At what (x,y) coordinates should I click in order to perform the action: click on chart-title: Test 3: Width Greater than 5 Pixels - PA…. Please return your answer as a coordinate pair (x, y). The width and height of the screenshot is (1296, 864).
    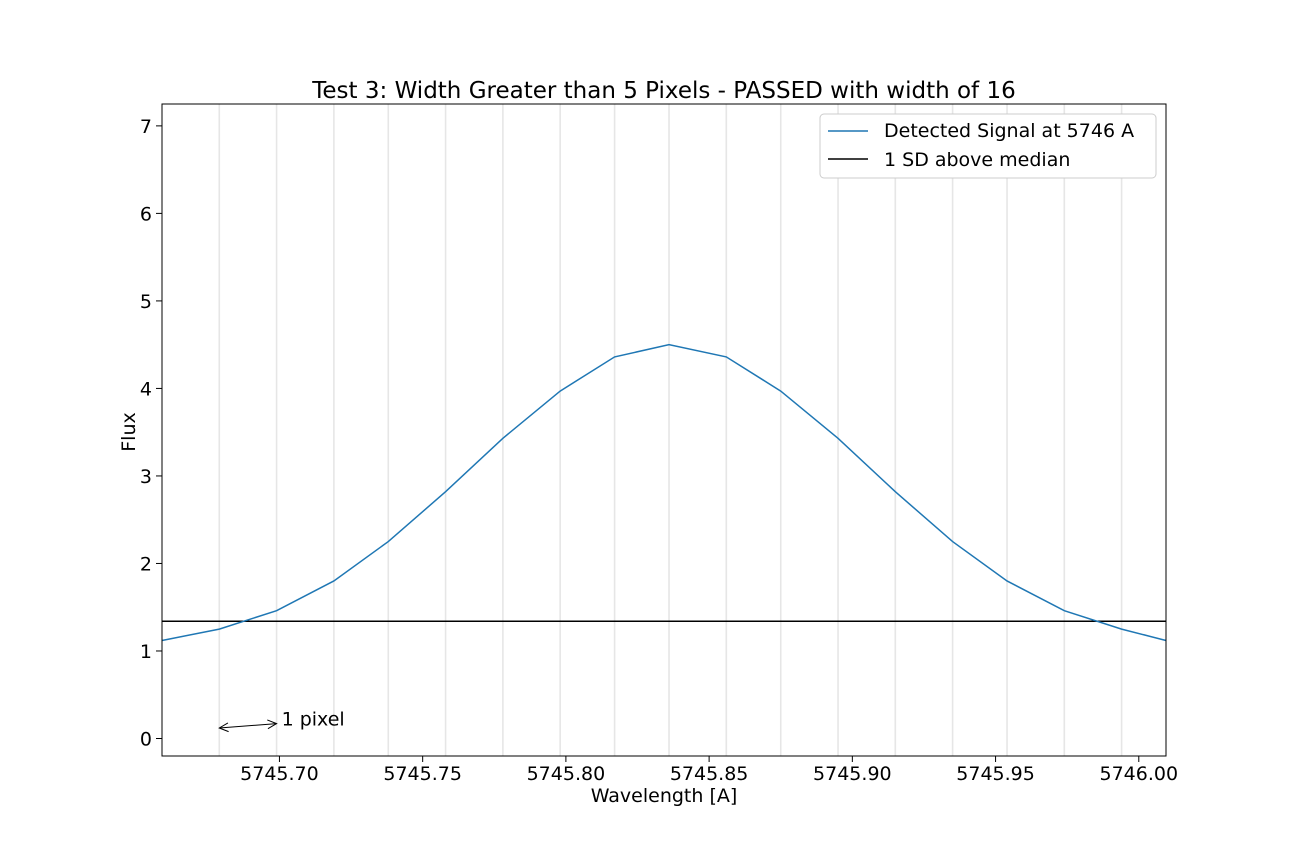
    Looking at the image, I should click on (663, 91).